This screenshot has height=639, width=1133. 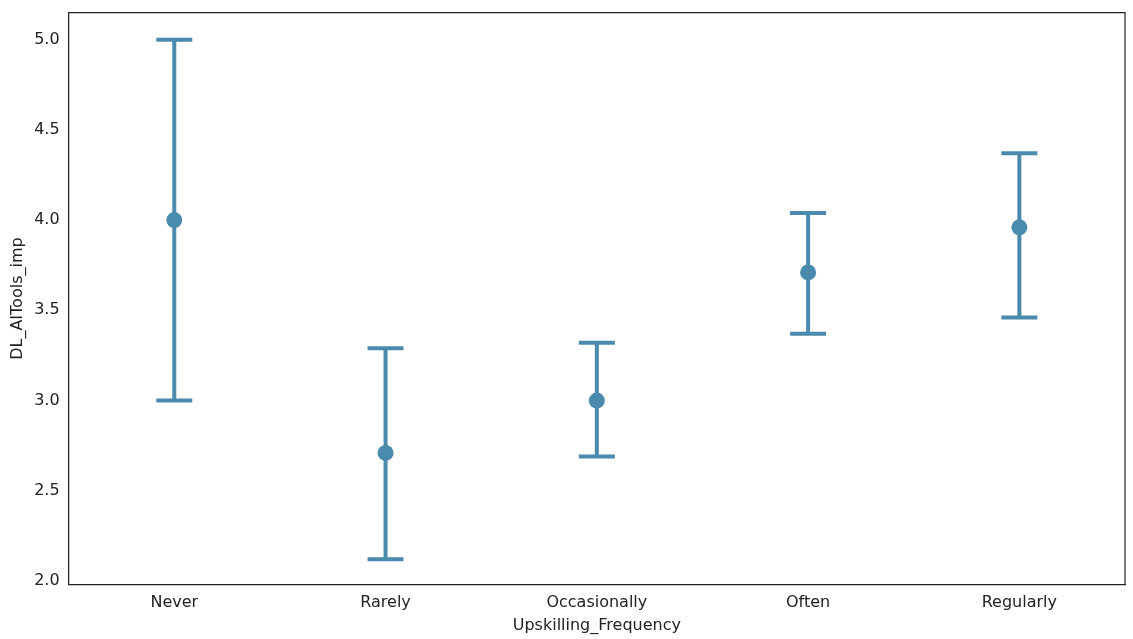 What do you see at coordinates (47, 38) in the screenshot?
I see `y-tick-label: 5.0` at bounding box center [47, 38].